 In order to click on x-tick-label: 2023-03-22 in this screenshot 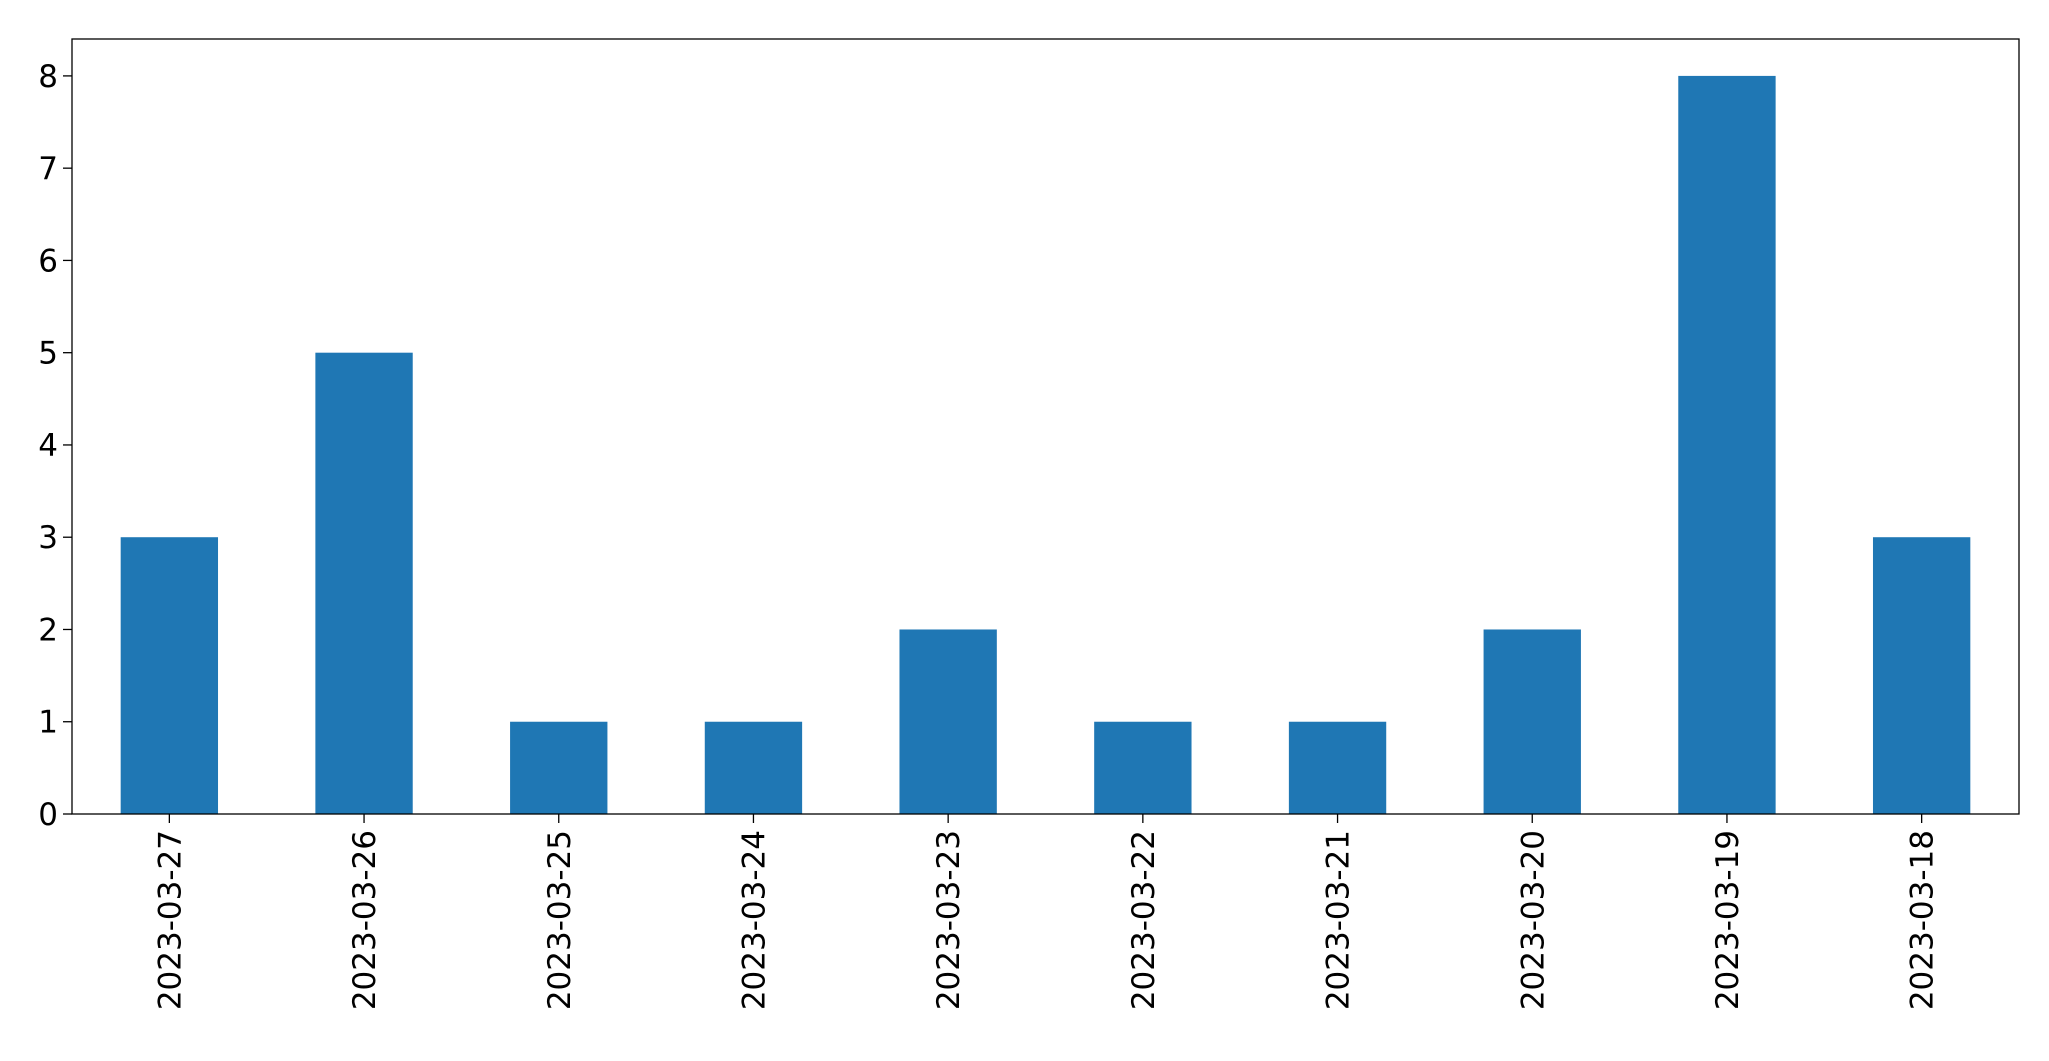, I will do `click(1144, 920)`.